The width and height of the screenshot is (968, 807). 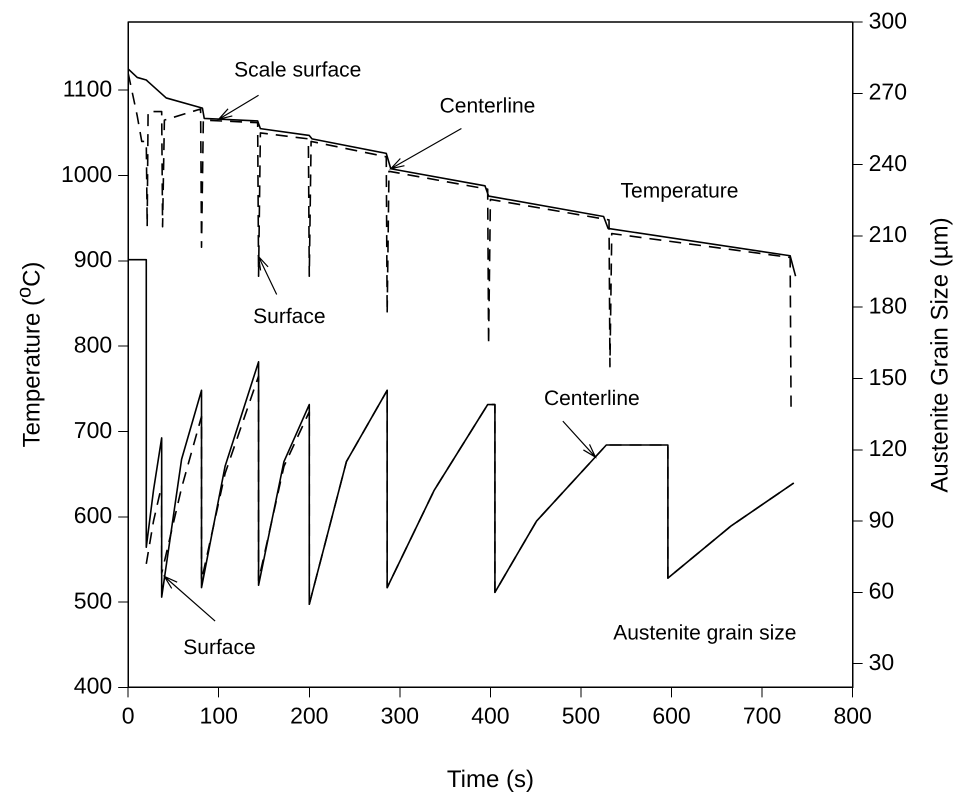 I want to click on x-tick-label: 500, so click(x=581, y=715).